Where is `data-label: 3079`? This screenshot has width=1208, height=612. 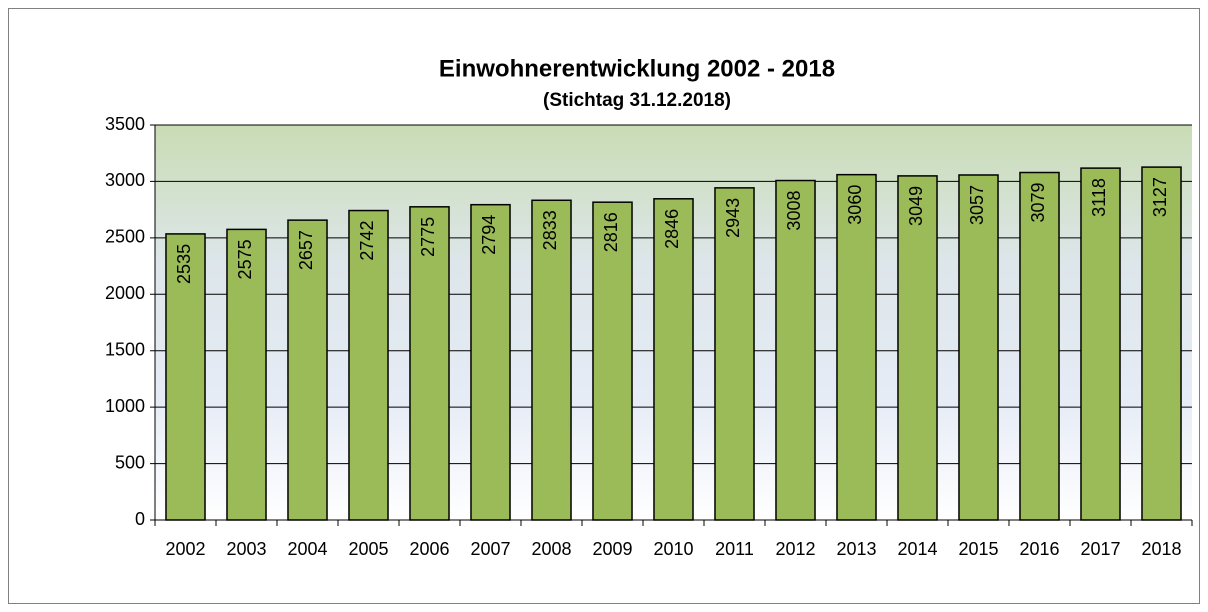
data-label: 3079 is located at coordinates (1038, 203).